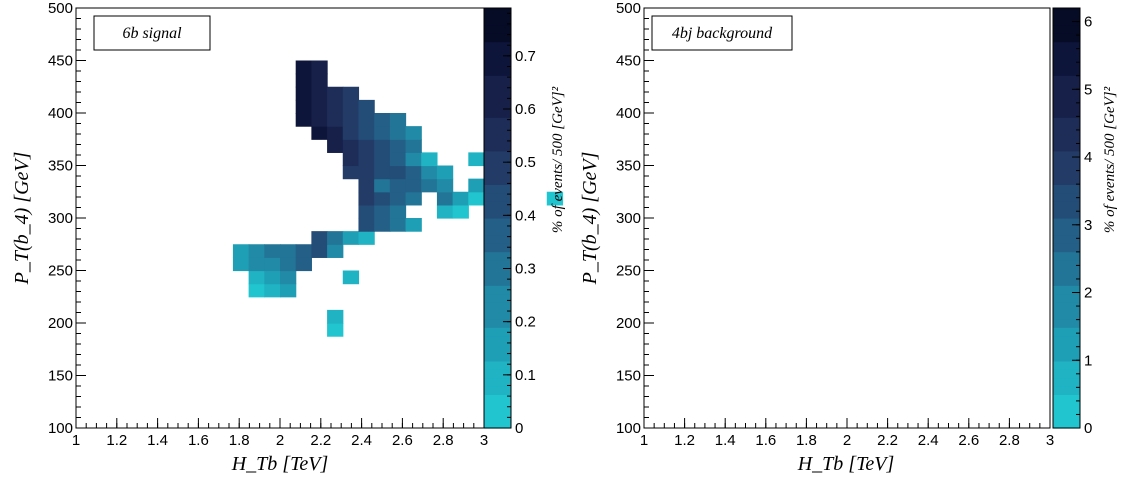 The image size is (1126, 483). Describe the element at coordinates (60, 218) in the screenshot. I see `y-tick-label: 300` at that location.